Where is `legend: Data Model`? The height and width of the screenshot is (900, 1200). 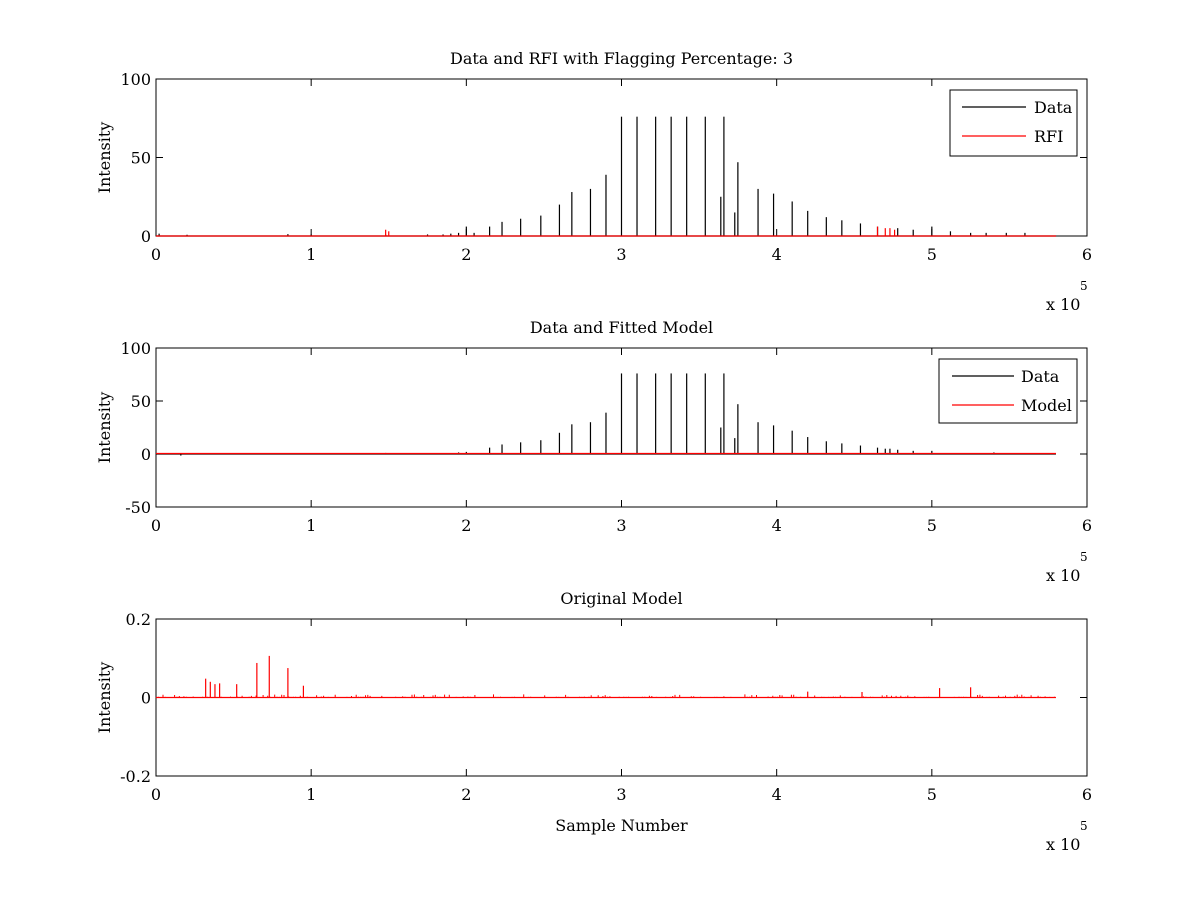
legend: Data Model is located at coordinates (1008, 391).